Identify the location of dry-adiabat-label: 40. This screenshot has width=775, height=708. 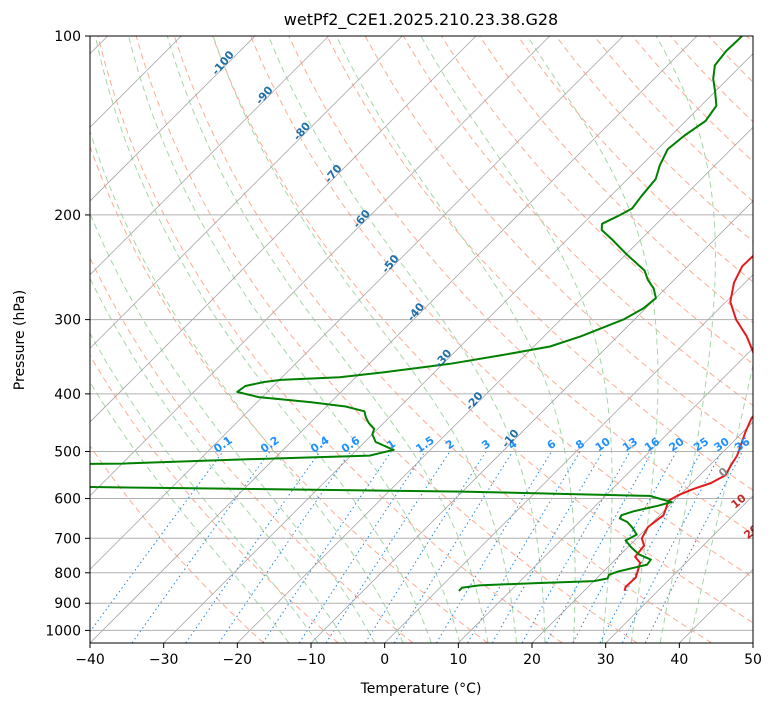
(766, 597).